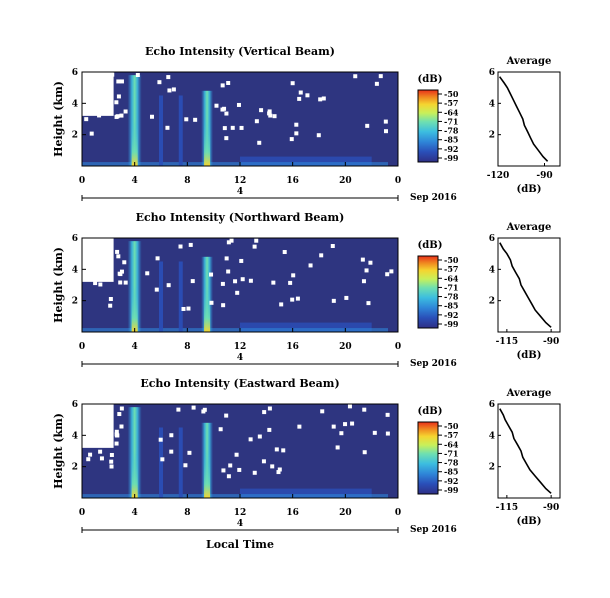  Describe the element at coordinates (235, 496) in the screenshot. I see `surface-band` at that location.